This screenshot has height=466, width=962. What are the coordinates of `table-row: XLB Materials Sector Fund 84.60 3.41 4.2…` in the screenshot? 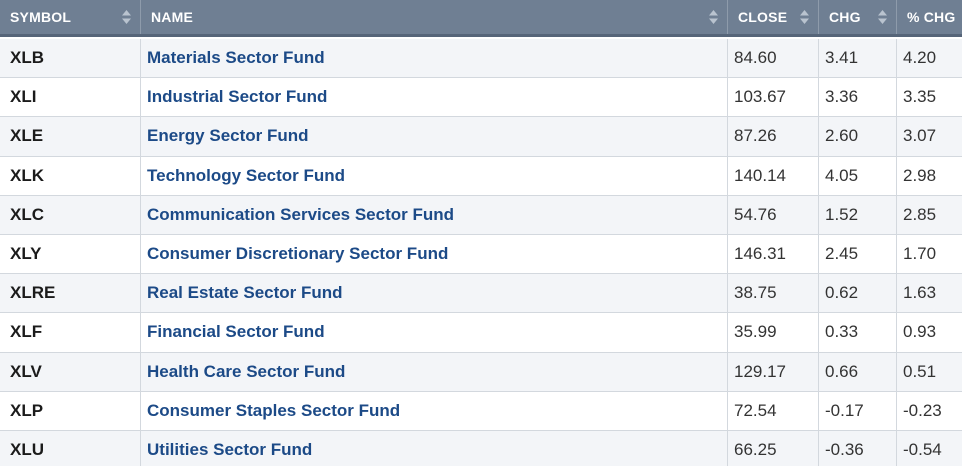 It's located at (481, 59).